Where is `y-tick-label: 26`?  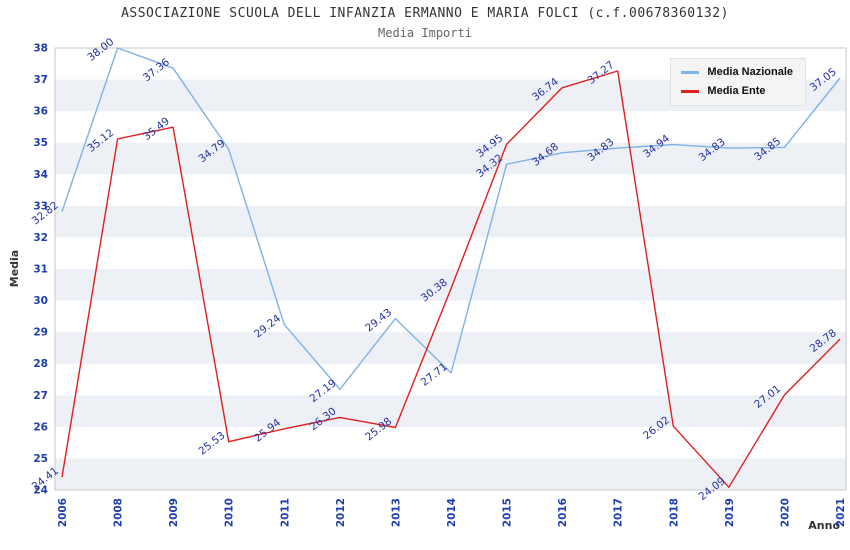 y-tick-label: 26 is located at coordinates (40, 427).